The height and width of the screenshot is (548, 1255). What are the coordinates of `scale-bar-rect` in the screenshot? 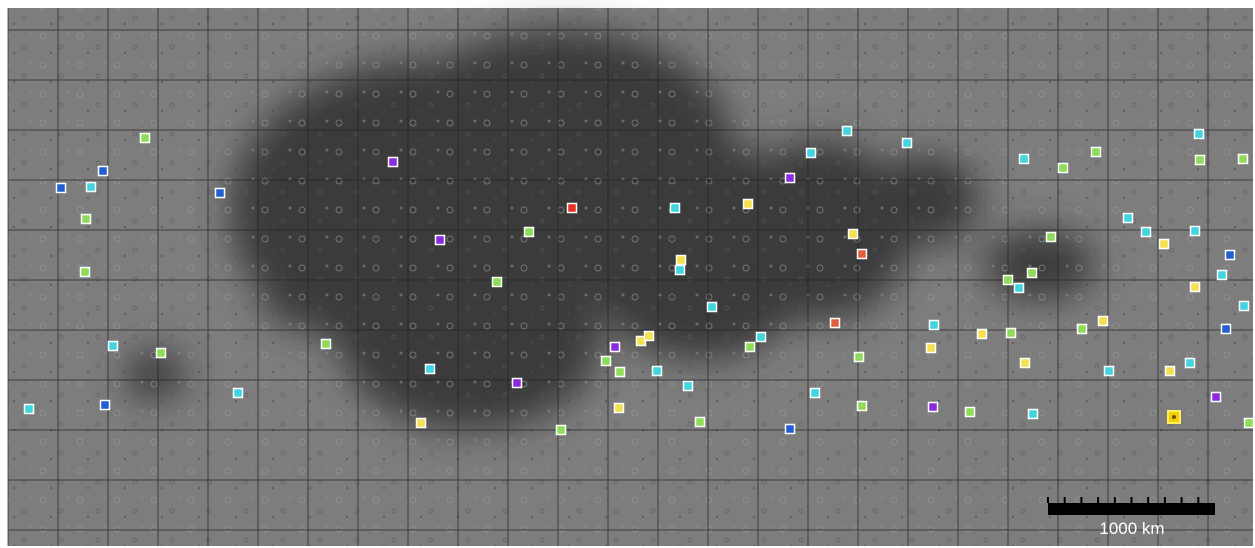 It's located at (1131, 509).